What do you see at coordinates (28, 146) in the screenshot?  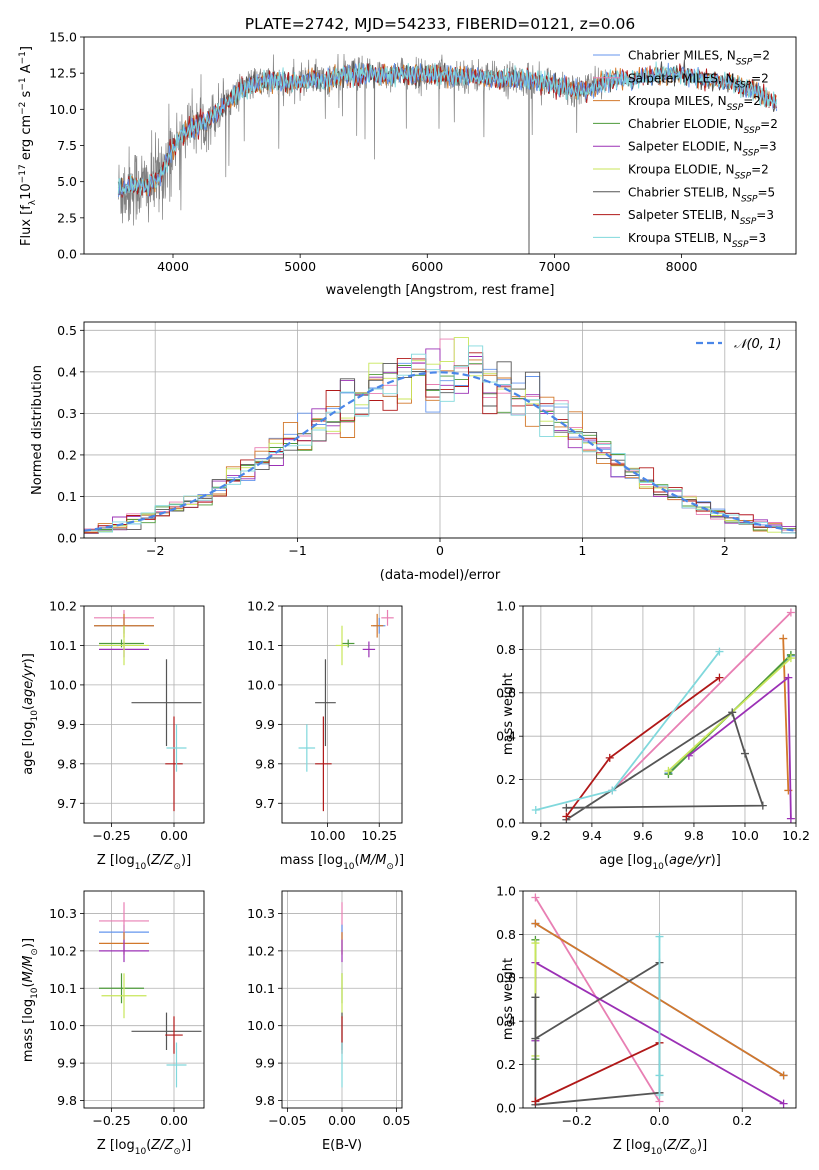 I see `y-axis-label: Flux [fλ10−17 erg cm−2 s−1 A−1]` at bounding box center [28, 146].